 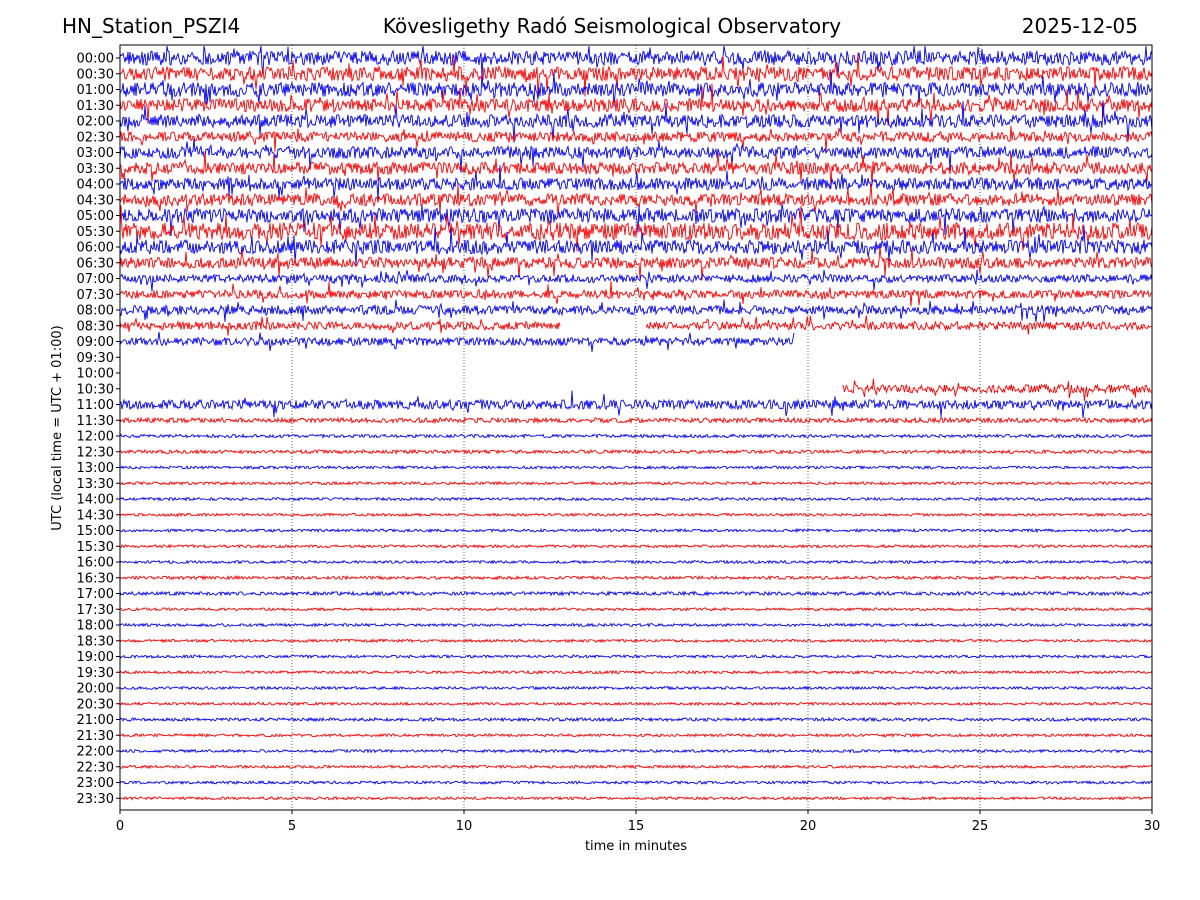 I want to click on y-tick-label: 12:00, so click(x=95, y=437).